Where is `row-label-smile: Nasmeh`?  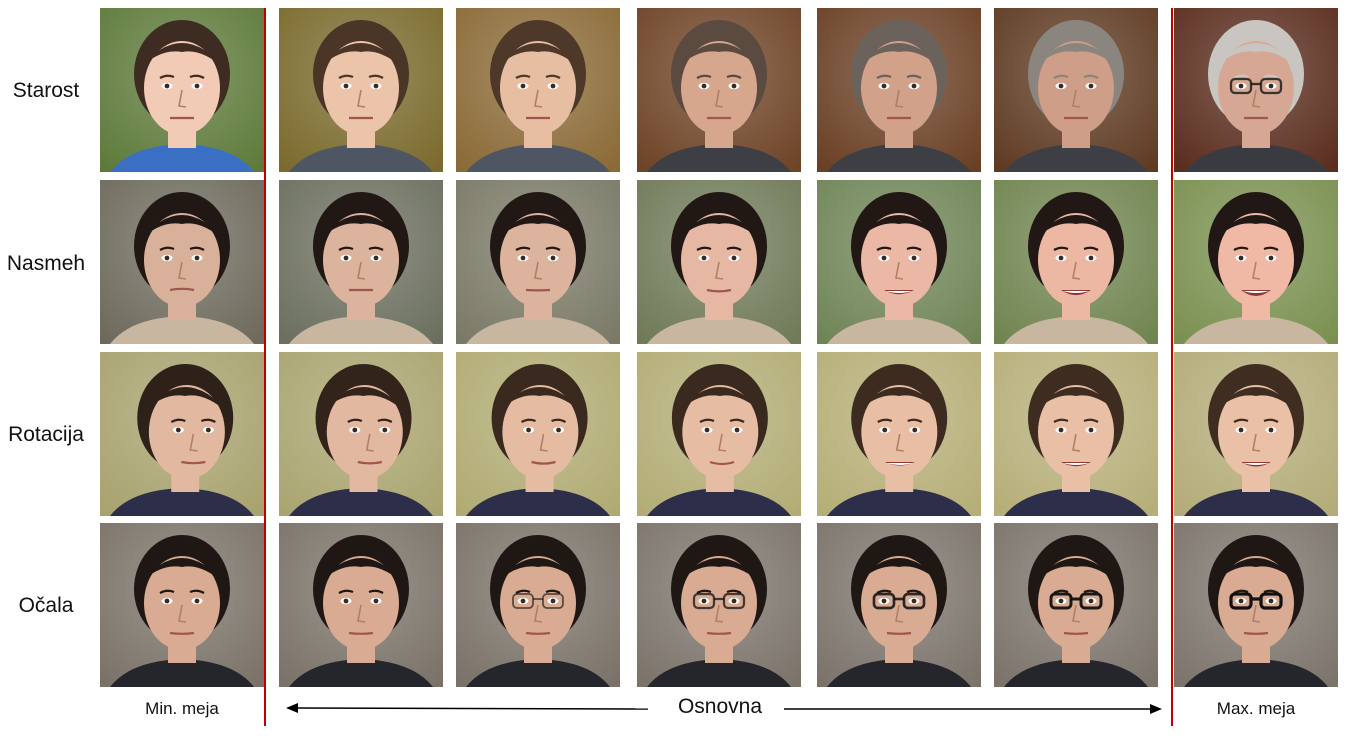 row-label-smile: Nasmeh is located at coordinates (46, 263).